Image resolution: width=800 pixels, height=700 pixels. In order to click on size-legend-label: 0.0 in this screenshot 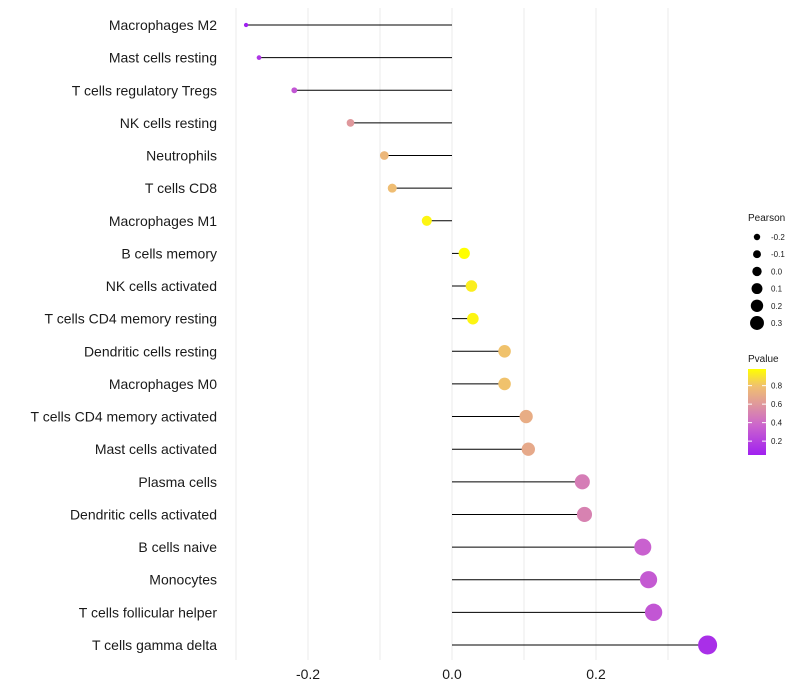, I will do `click(777, 271)`.